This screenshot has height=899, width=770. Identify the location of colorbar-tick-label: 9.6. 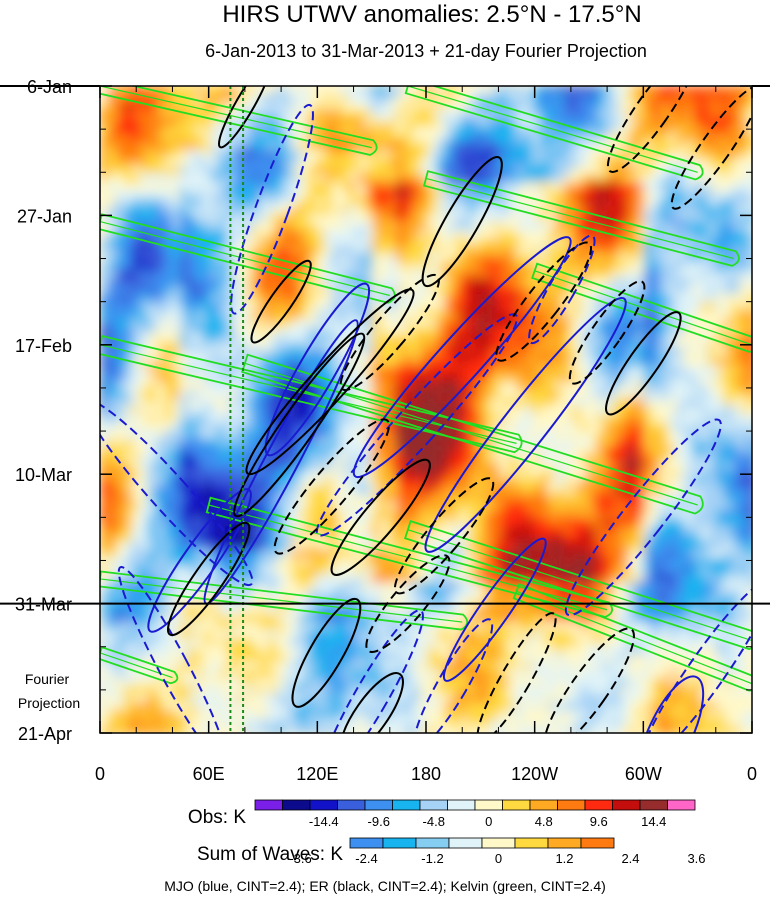
(599, 821).